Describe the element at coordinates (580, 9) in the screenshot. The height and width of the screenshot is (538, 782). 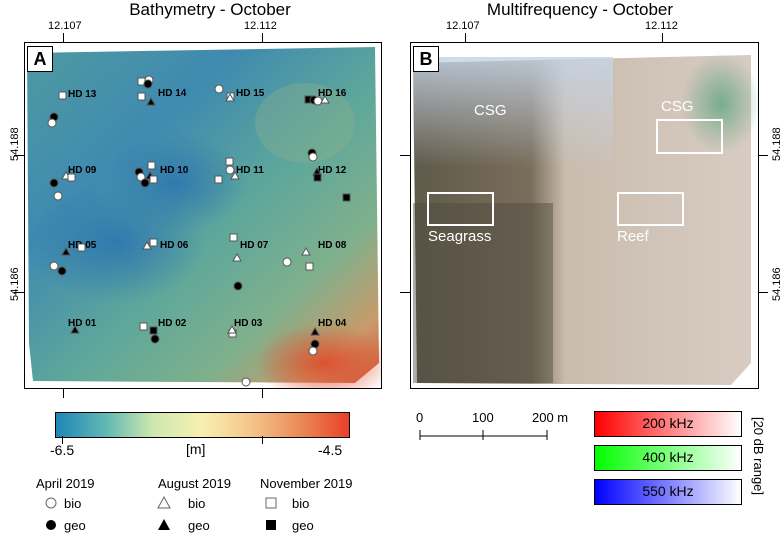
I see `panel-b-title: Multifrequency - October` at that location.